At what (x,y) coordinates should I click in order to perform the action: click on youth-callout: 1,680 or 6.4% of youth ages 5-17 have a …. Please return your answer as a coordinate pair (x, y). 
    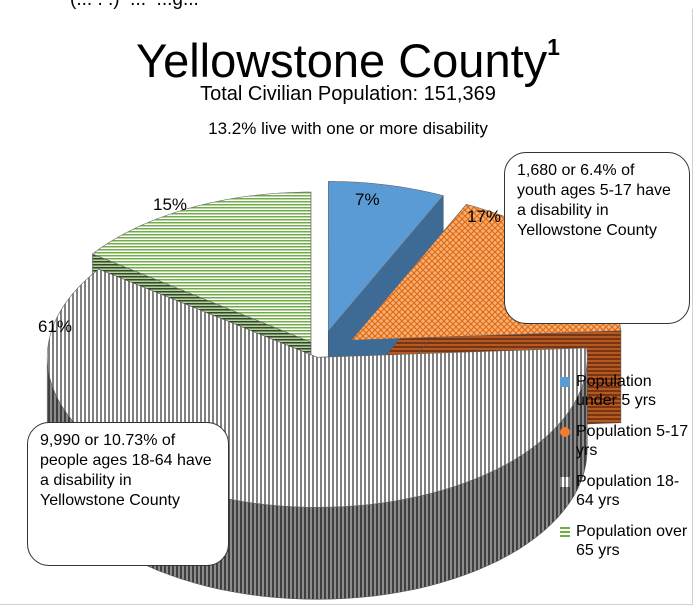
    Looking at the image, I should click on (597, 238).